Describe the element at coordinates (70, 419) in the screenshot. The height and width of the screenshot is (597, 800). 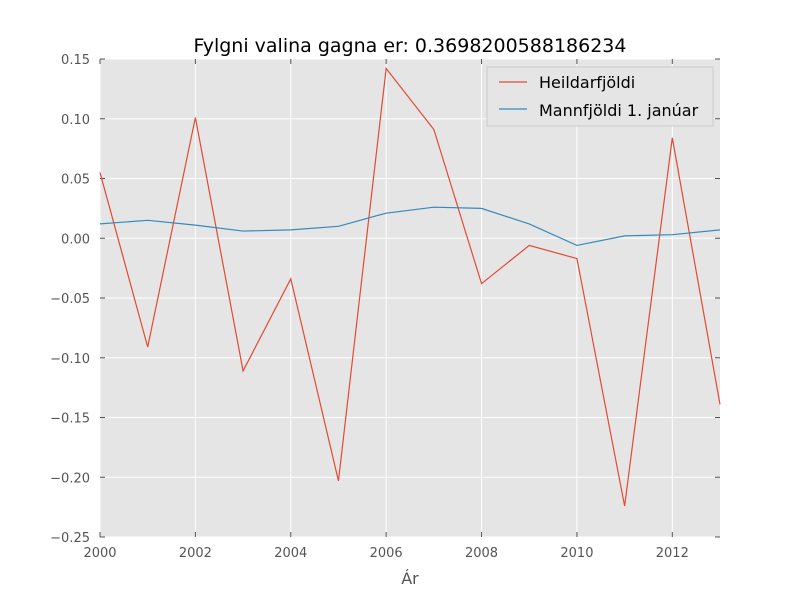
I see `y-tick-label: −0.15` at that location.